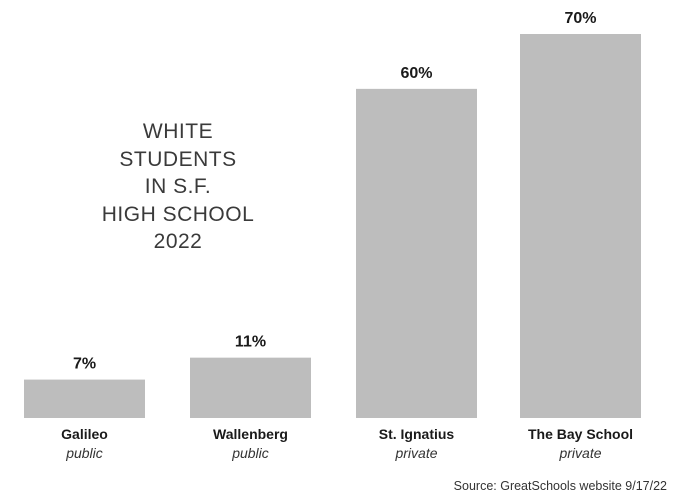 This screenshot has width=683, height=500. Describe the element at coordinates (84, 364) in the screenshot. I see `data-label: 7%` at that location.